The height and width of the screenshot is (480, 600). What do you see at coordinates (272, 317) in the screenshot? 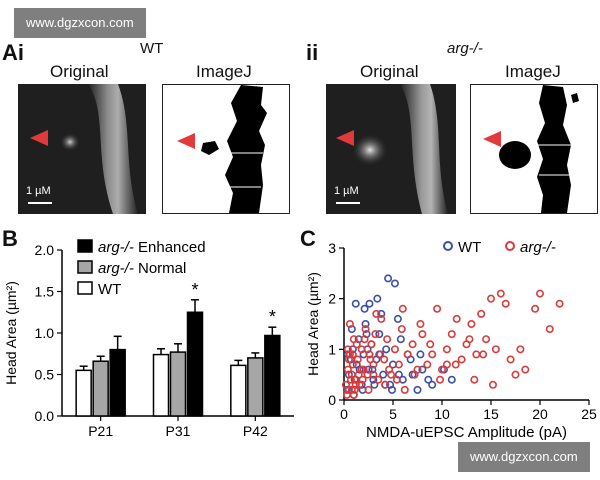
I see `significance-mark: *` at bounding box center [272, 317].